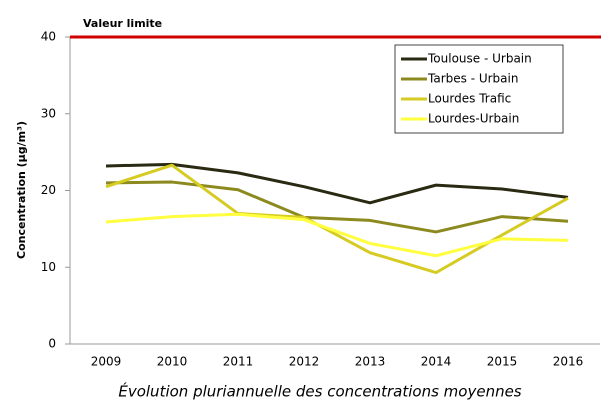 The width and height of the screenshot is (601, 405). What do you see at coordinates (172, 362) in the screenshot?
I see `x-tick-label: 2010` at bounding box center [172, 362].